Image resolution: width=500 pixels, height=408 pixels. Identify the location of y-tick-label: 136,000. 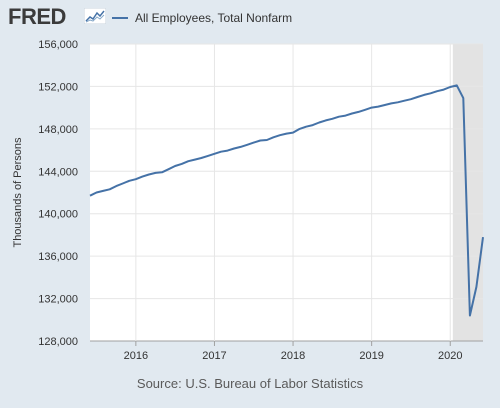
(58, 257).